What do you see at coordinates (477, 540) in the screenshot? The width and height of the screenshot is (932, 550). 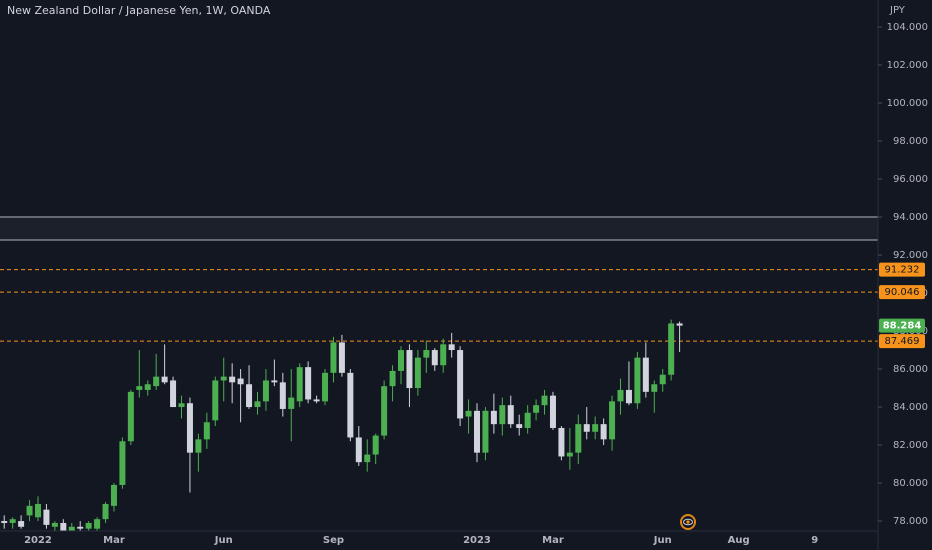 I see `x-tick-label: 2023` at bounding box center [477, 540].